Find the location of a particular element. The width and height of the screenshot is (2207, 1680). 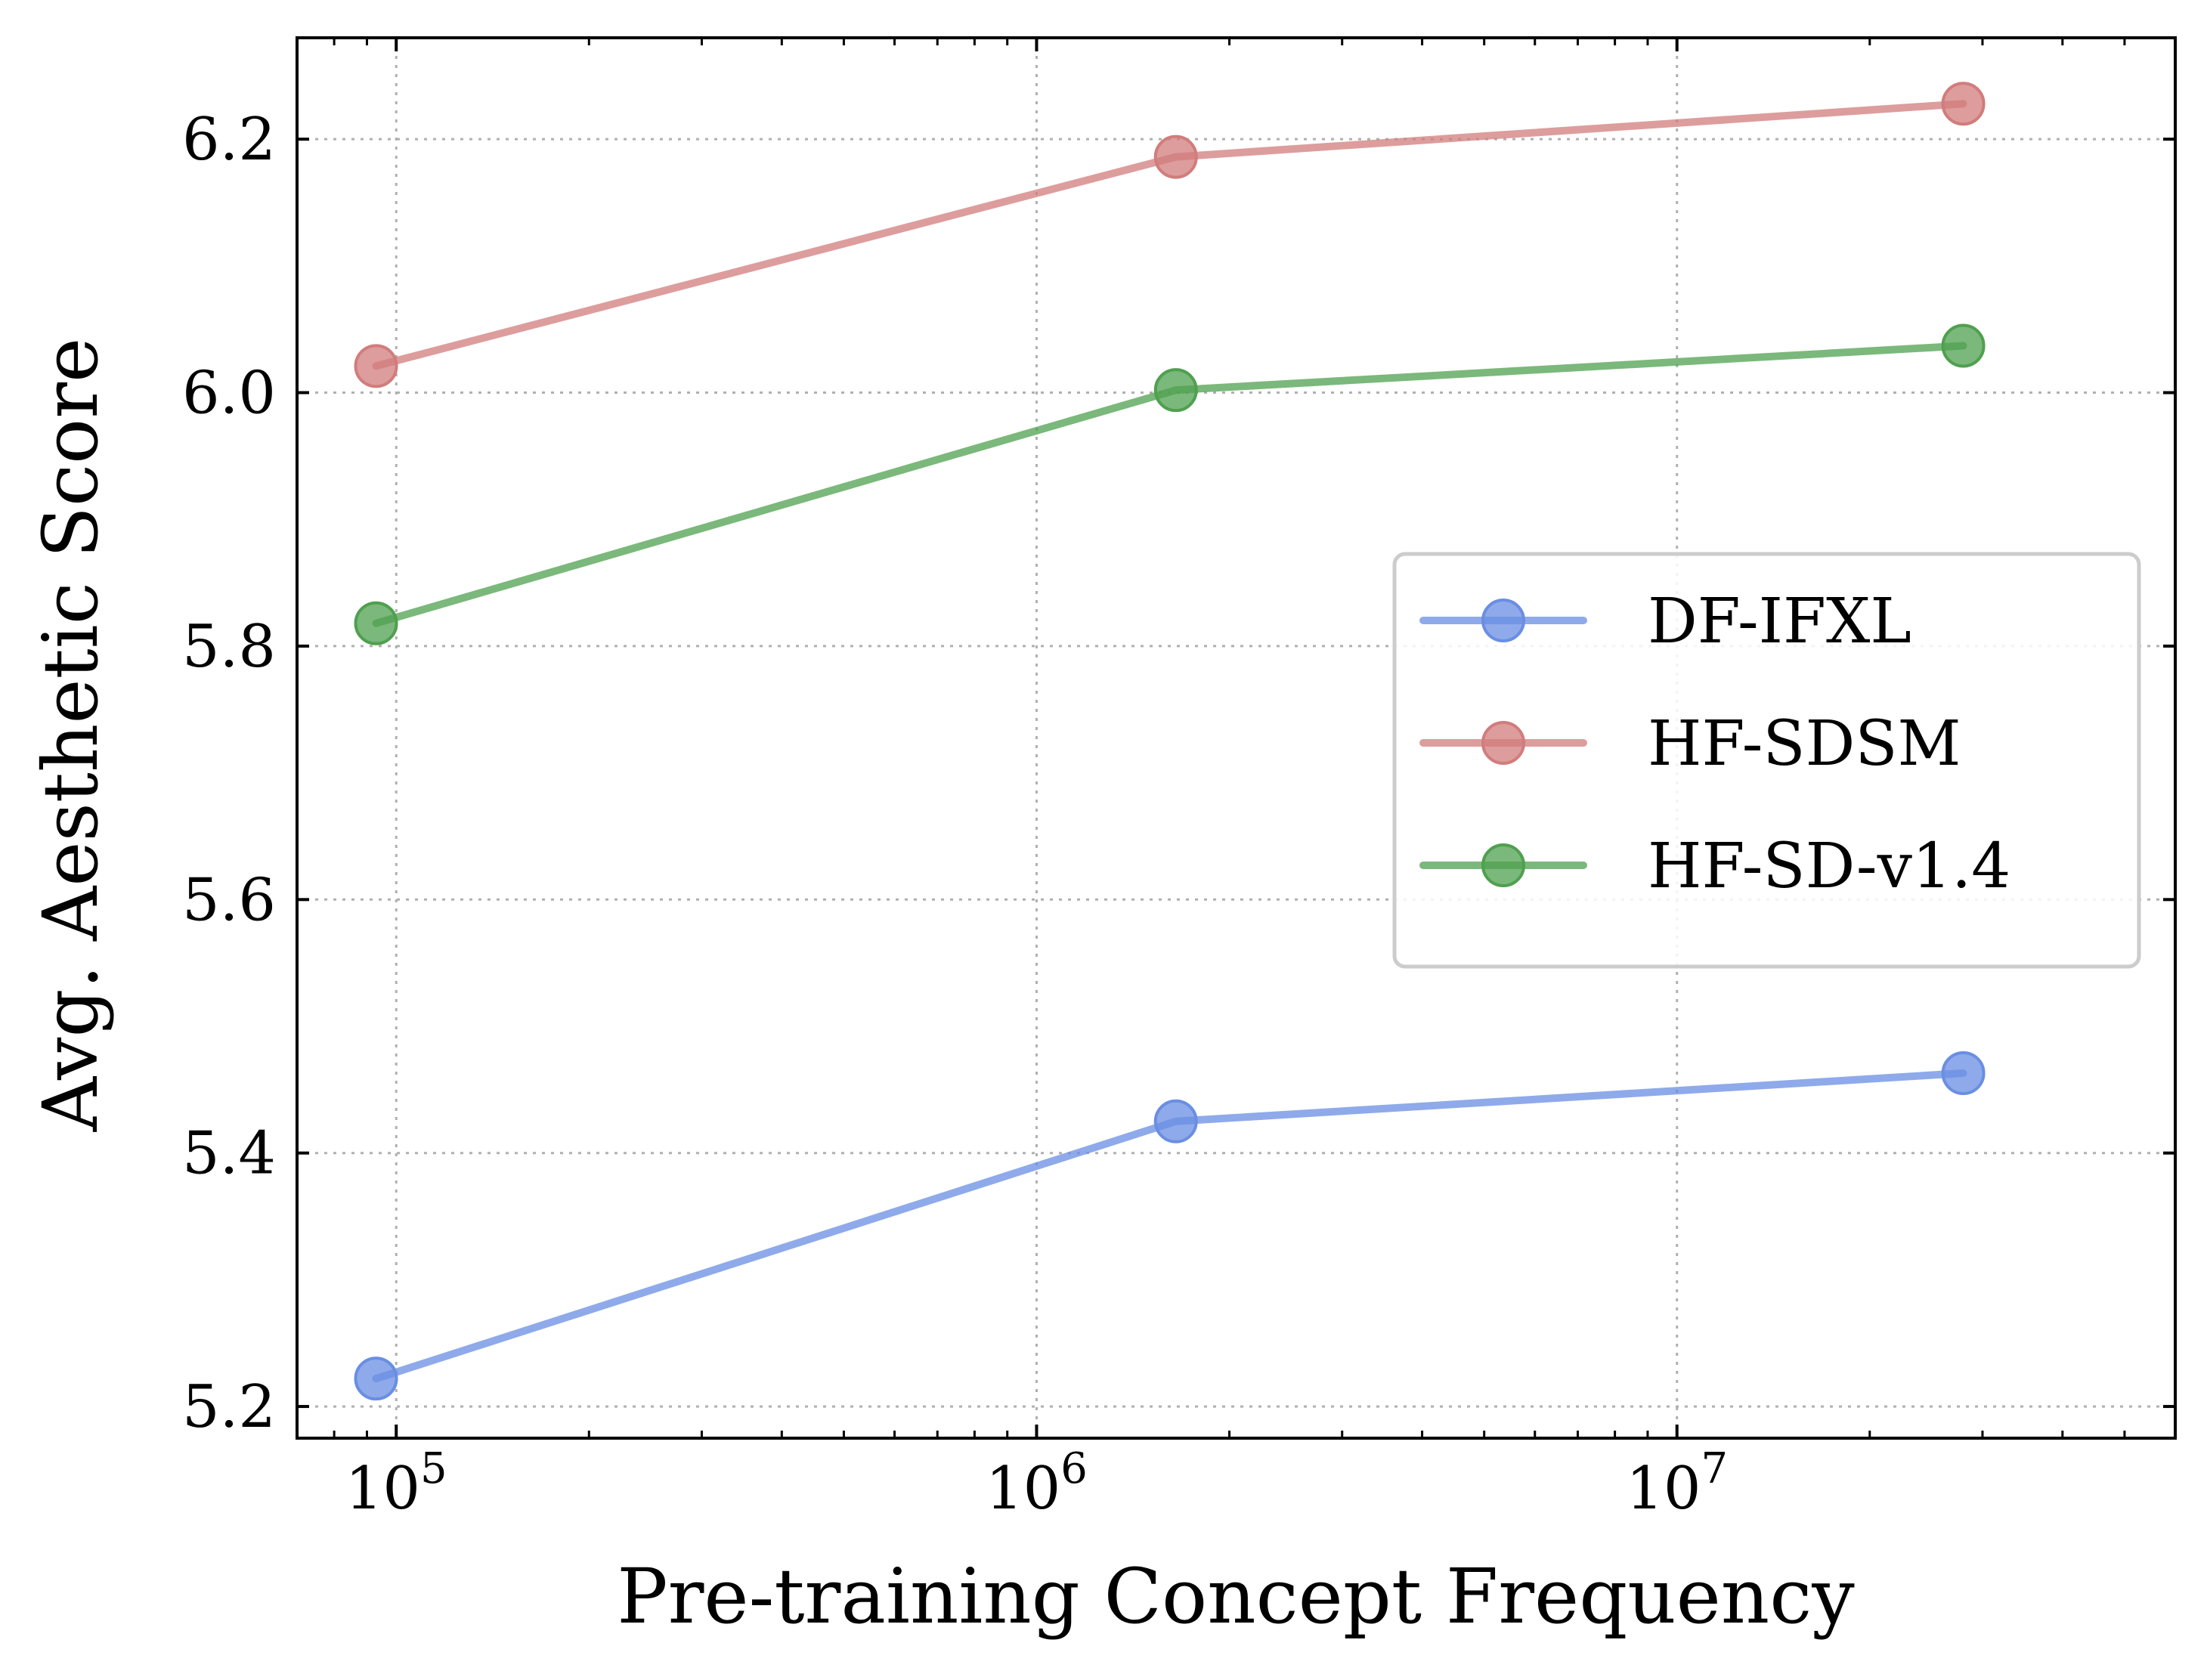

x-tick-label: 10⁷ is located at coordinates (1677, 1483).